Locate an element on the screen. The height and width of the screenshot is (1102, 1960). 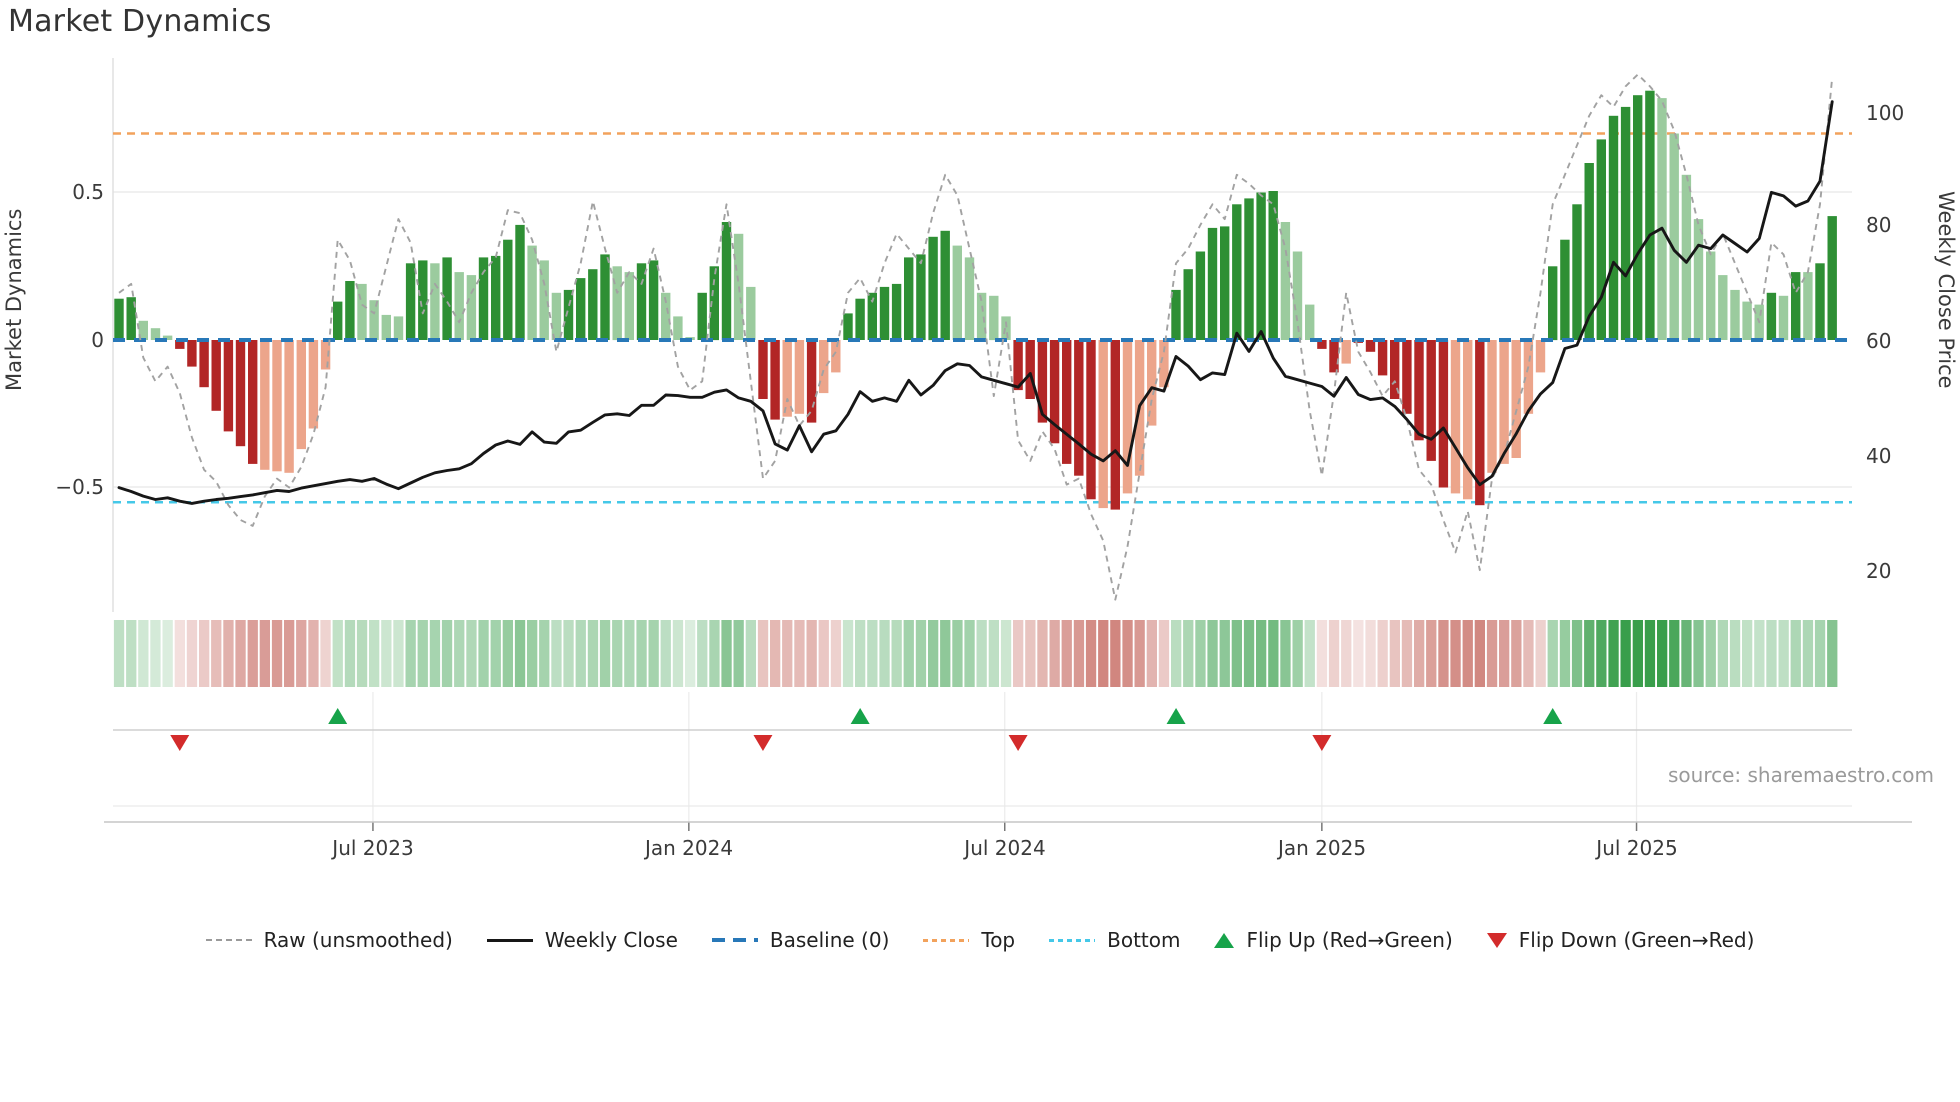
legend-item: Baseline (0) is located at coordinates (800, 940).